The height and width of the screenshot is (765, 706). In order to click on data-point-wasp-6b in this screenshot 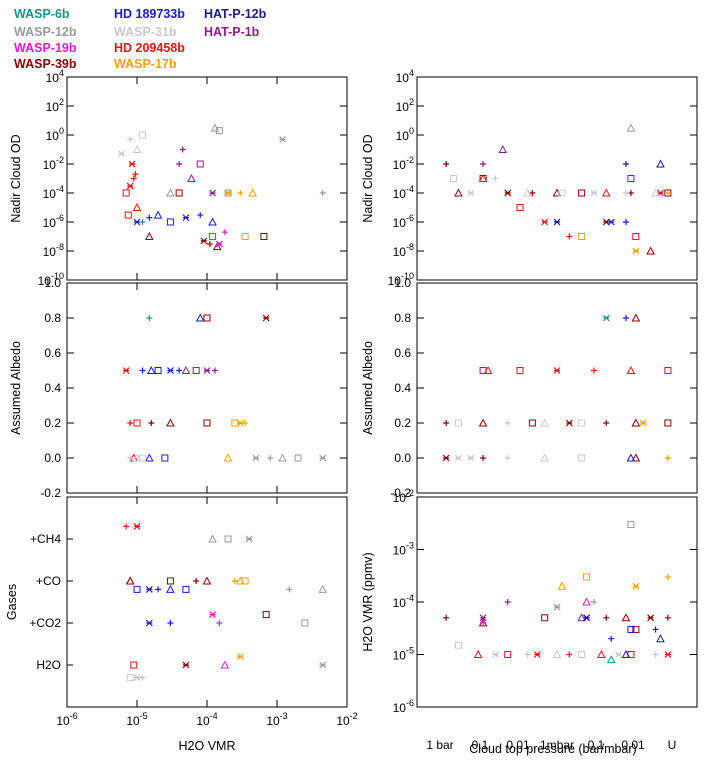, I will do `click(606, 318)`.